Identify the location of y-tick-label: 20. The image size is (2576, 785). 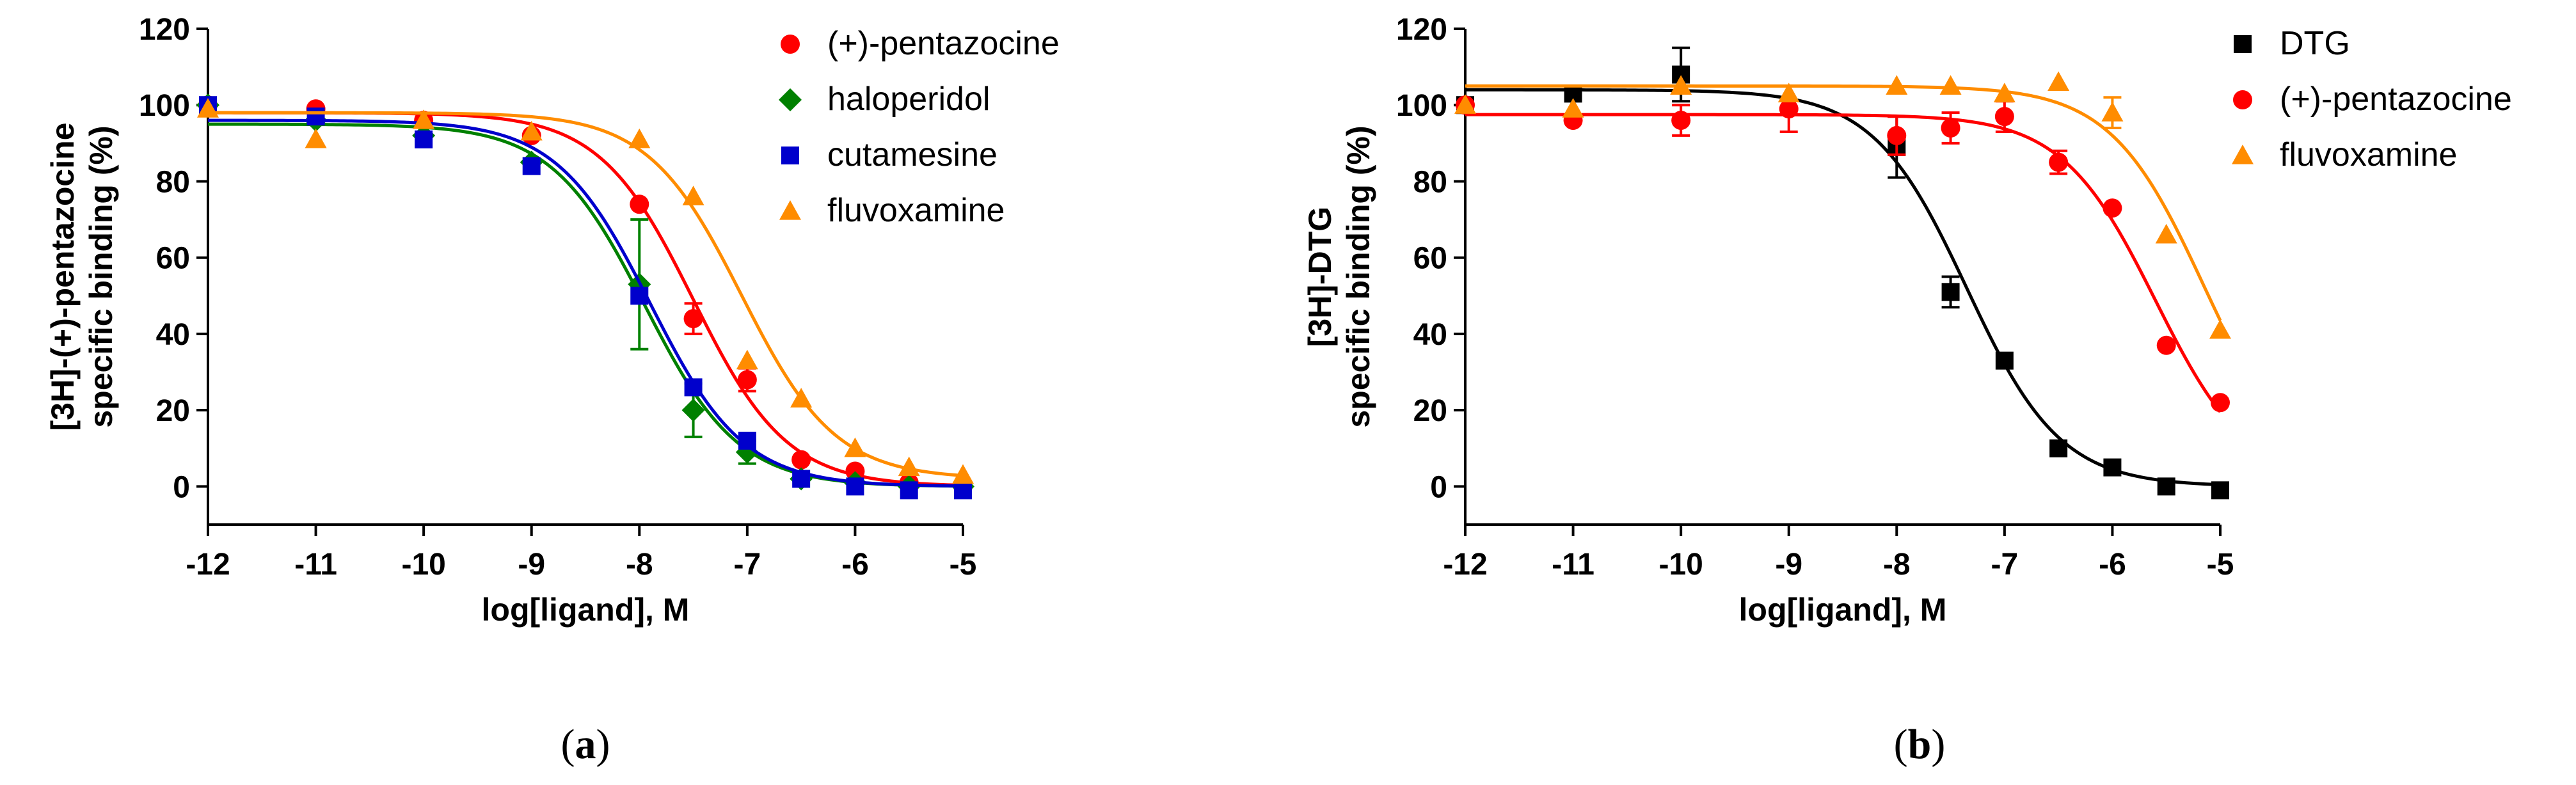
(1430, 411).